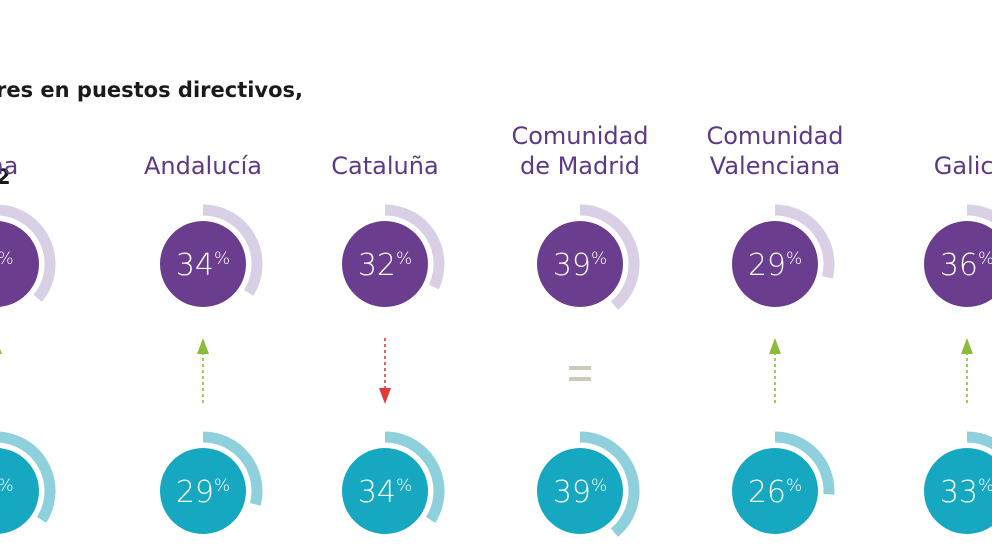 This screenshot has height=558, width=992. Describe the element at coordinates (5, 177) in the screenshot. I see `chart-title-line-2: 2` at that location.